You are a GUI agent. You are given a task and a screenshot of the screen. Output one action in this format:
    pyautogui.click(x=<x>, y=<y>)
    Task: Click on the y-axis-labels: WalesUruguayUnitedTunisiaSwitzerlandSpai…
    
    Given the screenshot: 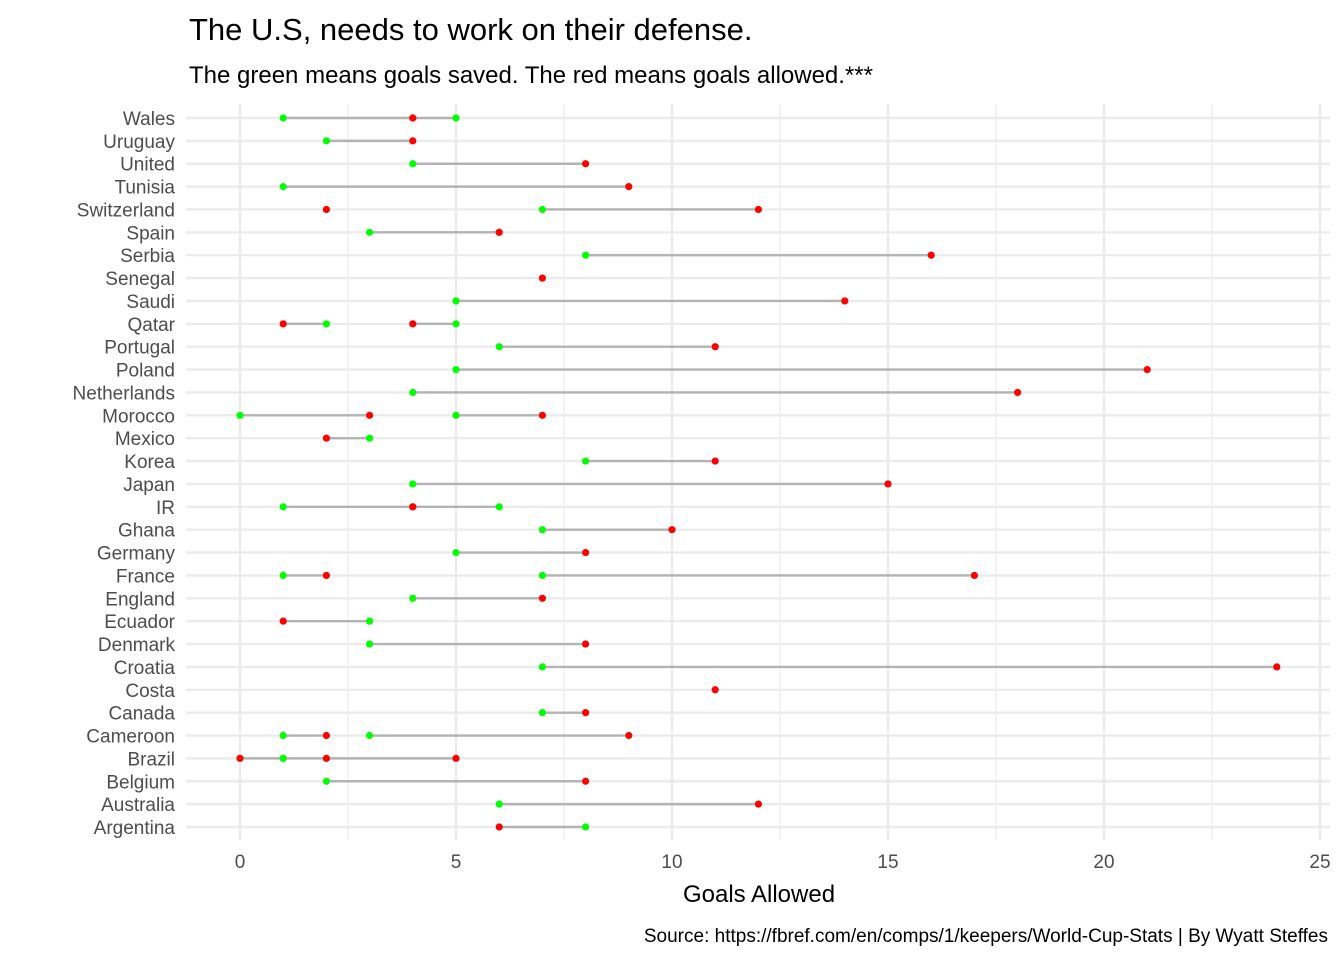 What is the action you would take?
    pyautogui.click(x=124, y=474)
    